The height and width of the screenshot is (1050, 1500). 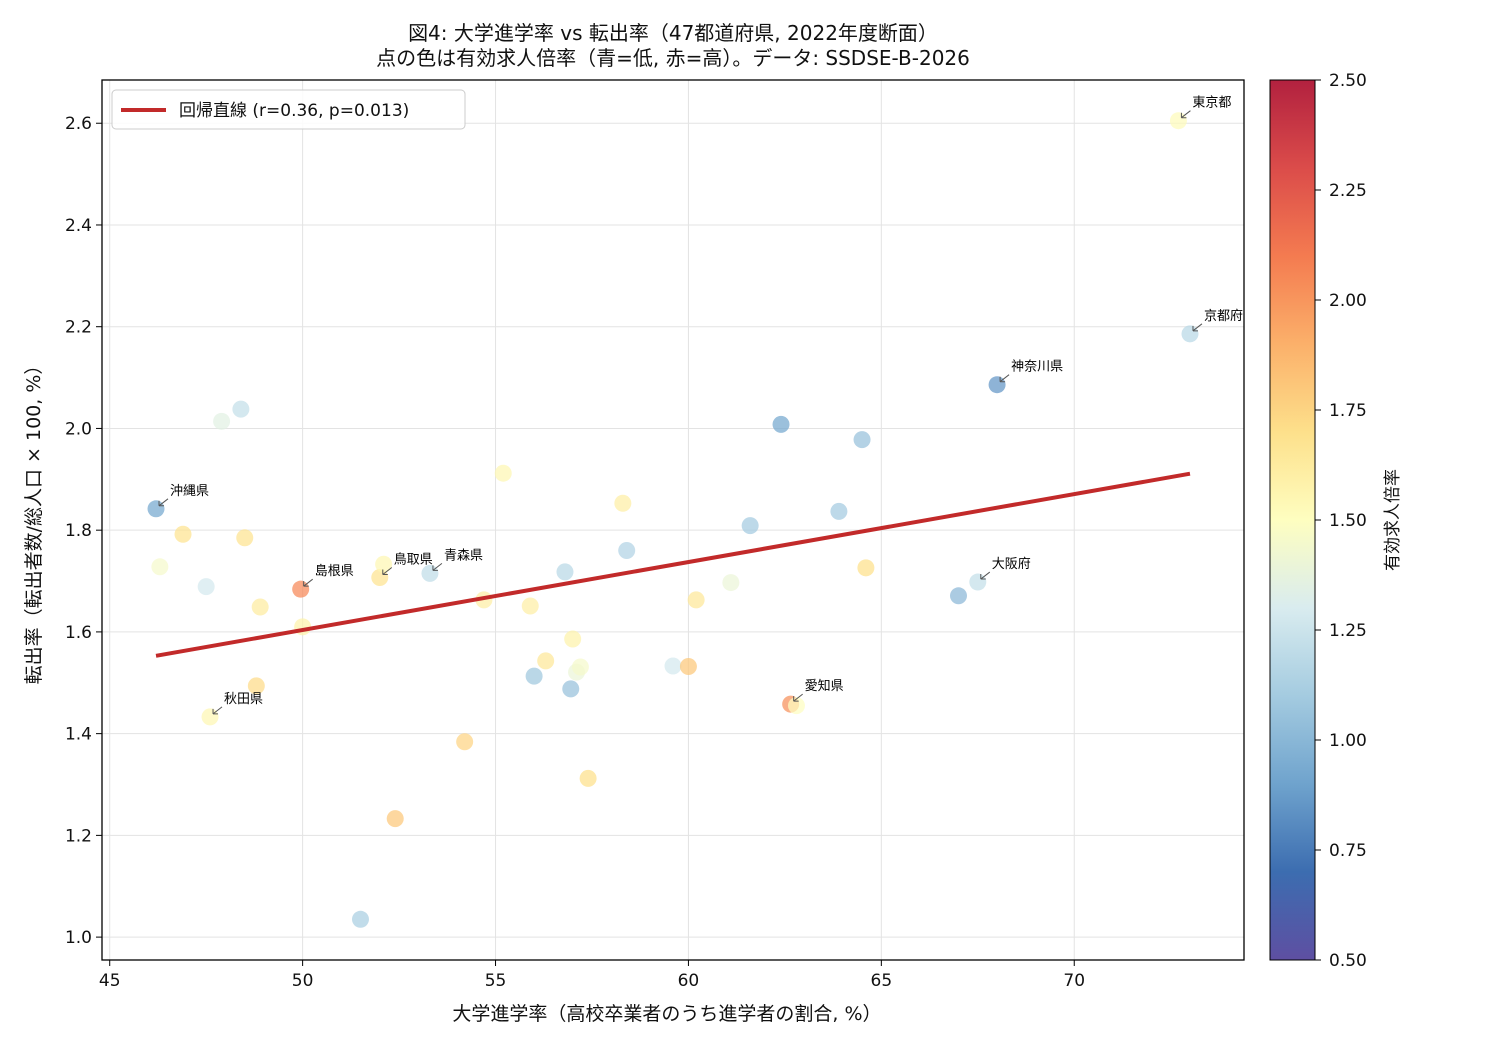 I want to click on regression-line, so click(x=673, y=564).